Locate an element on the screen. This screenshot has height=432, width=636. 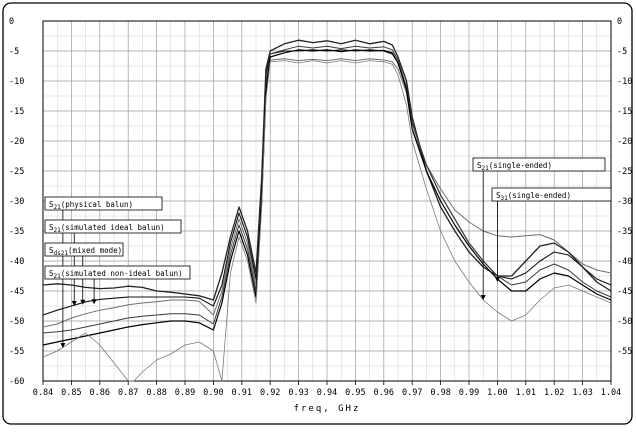
x-tick-label: 1.01 is located at coordinates (526, 393).